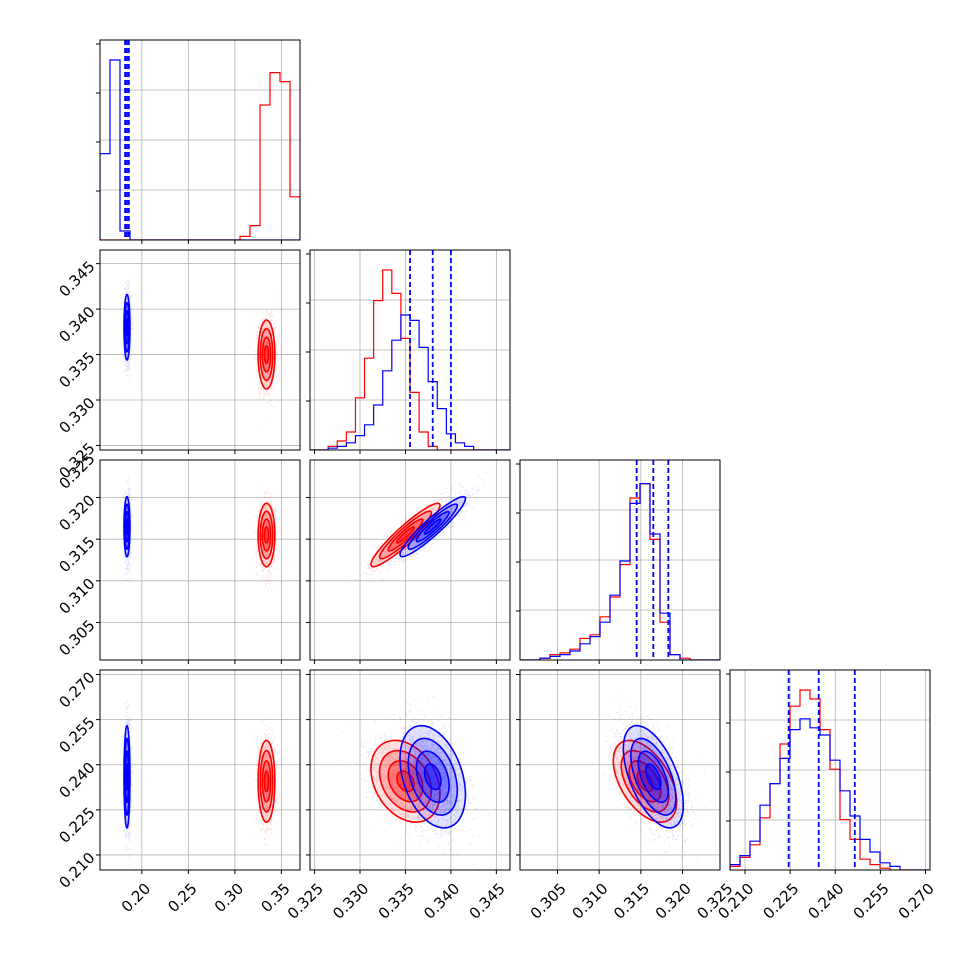 Image resolution: width=970 pixels, height=970 pixels. I want to click on y-tick-label: 0.210, so click(76, 870).